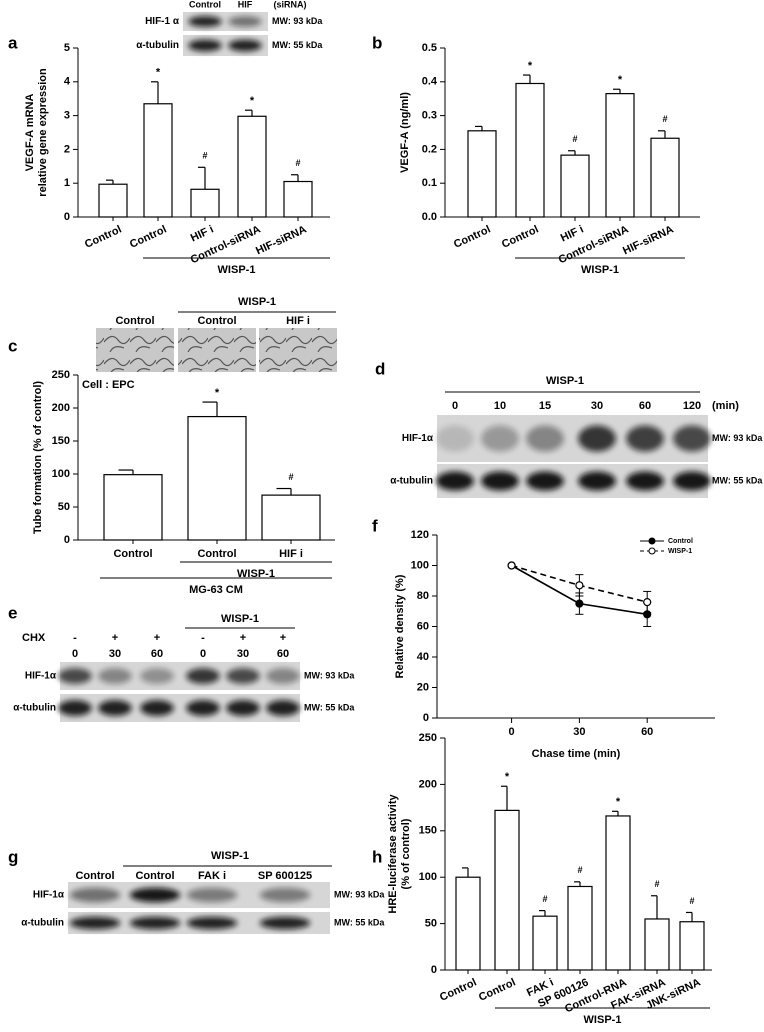  Describe the element at coordinates (429, 183) in the screenshot. I see `y-tick-label: 0.1` at that location.